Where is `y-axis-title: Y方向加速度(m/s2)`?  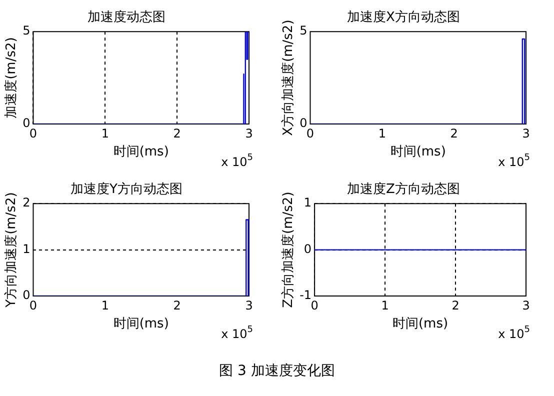
y-axis-title: Y方向加速度(m/s2) is located at coordinates (11, 250).